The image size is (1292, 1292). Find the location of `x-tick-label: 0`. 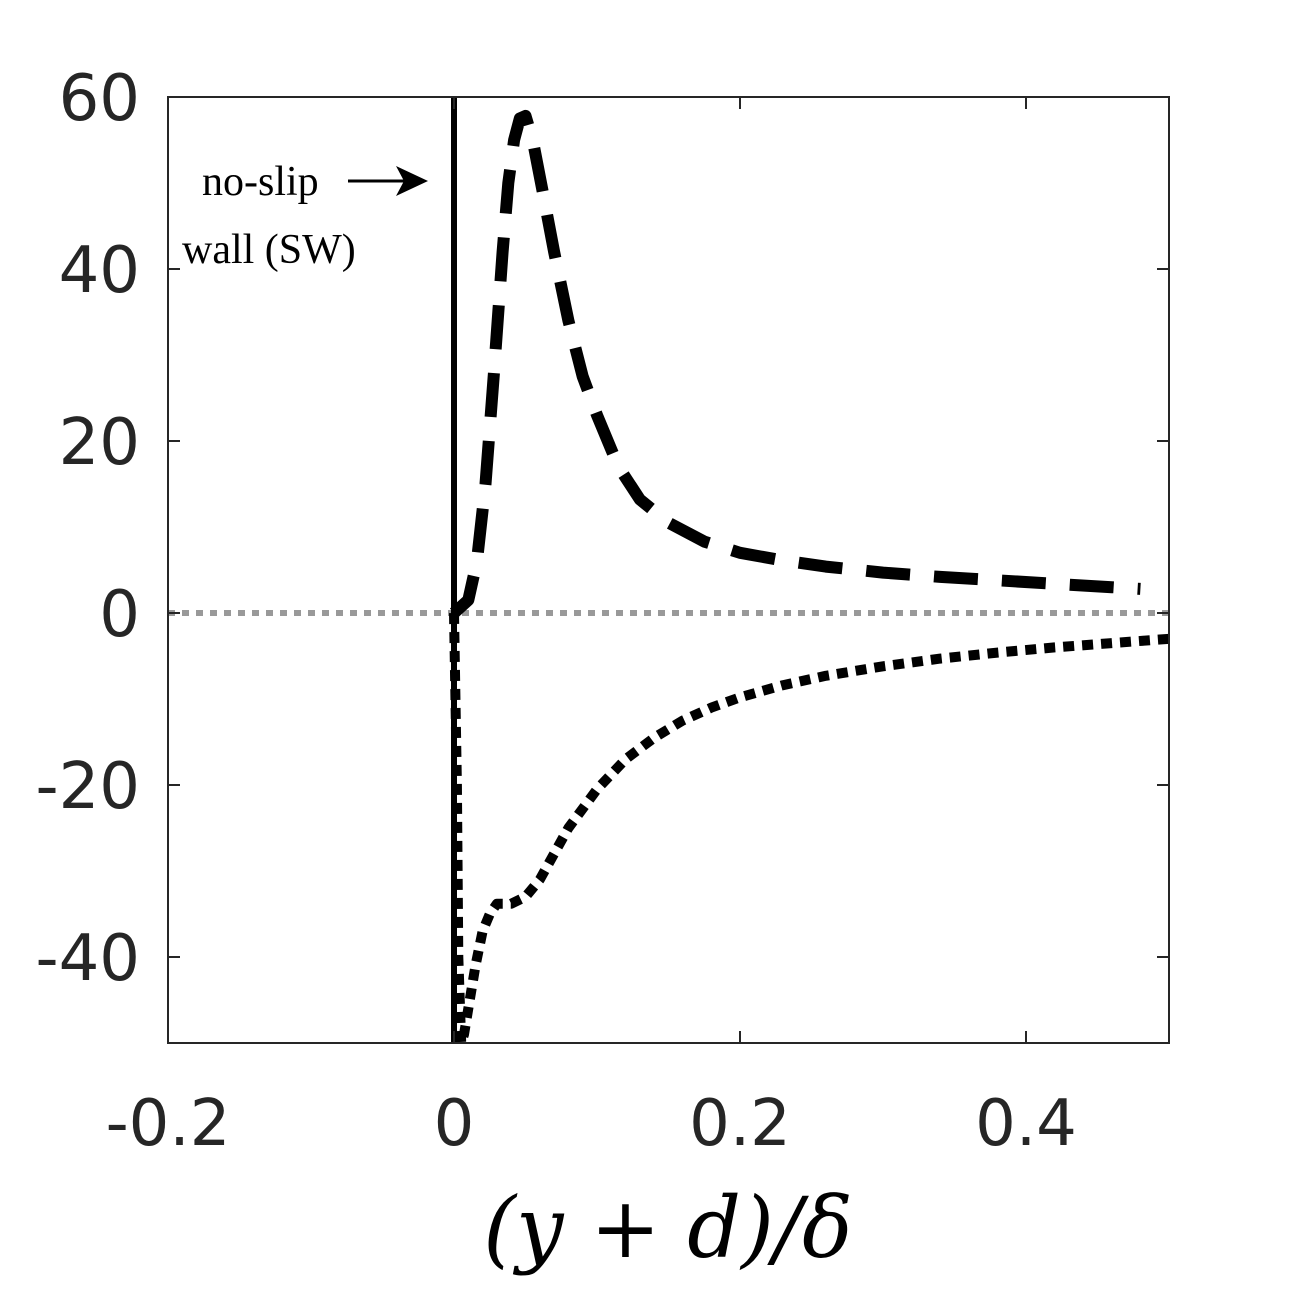

x-tick-label: 0 is located at coordinates (454, 1124).